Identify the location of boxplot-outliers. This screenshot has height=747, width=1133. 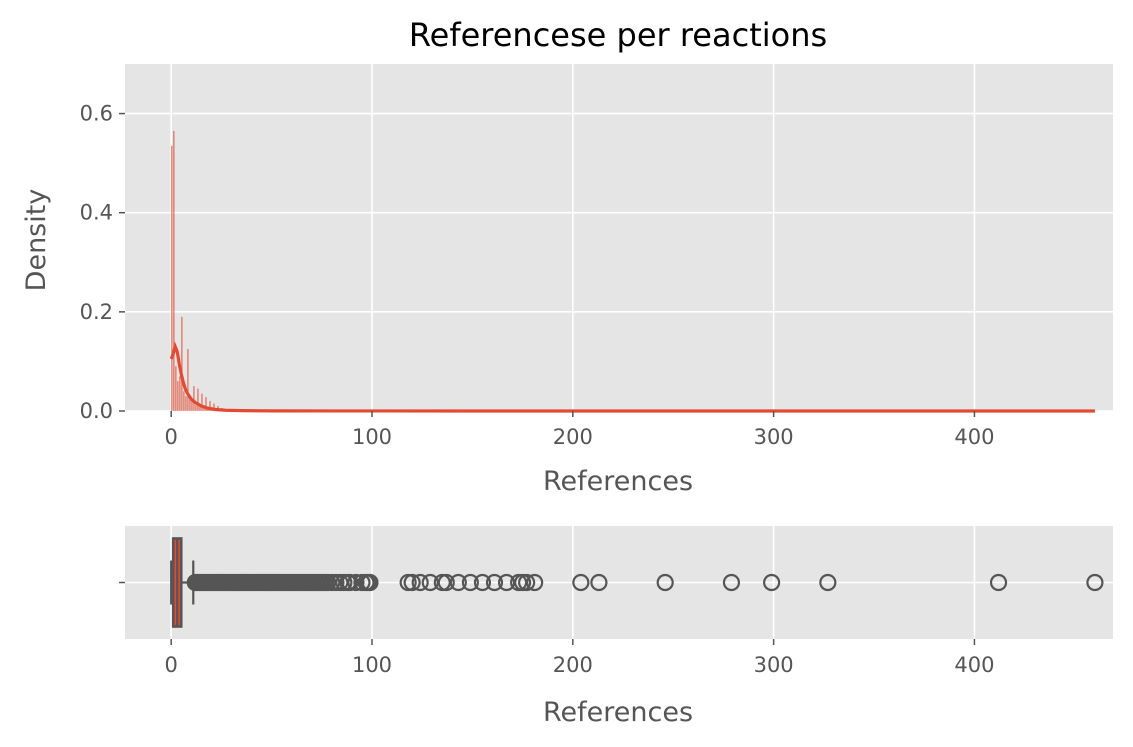
(645, 582).